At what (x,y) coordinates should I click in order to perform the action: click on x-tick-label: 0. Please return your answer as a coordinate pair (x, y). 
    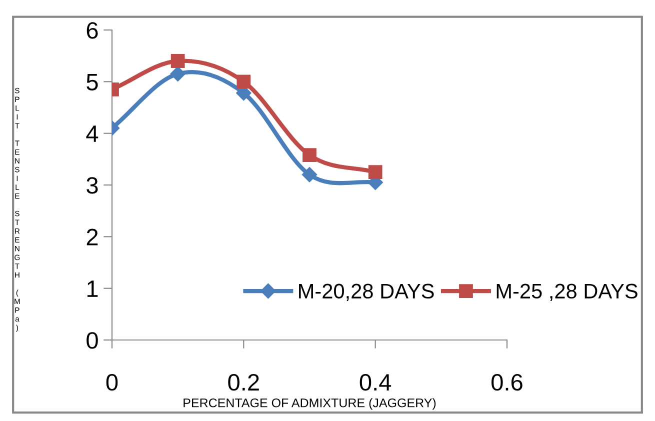
    Looking at the image, I should click on (112, 382).